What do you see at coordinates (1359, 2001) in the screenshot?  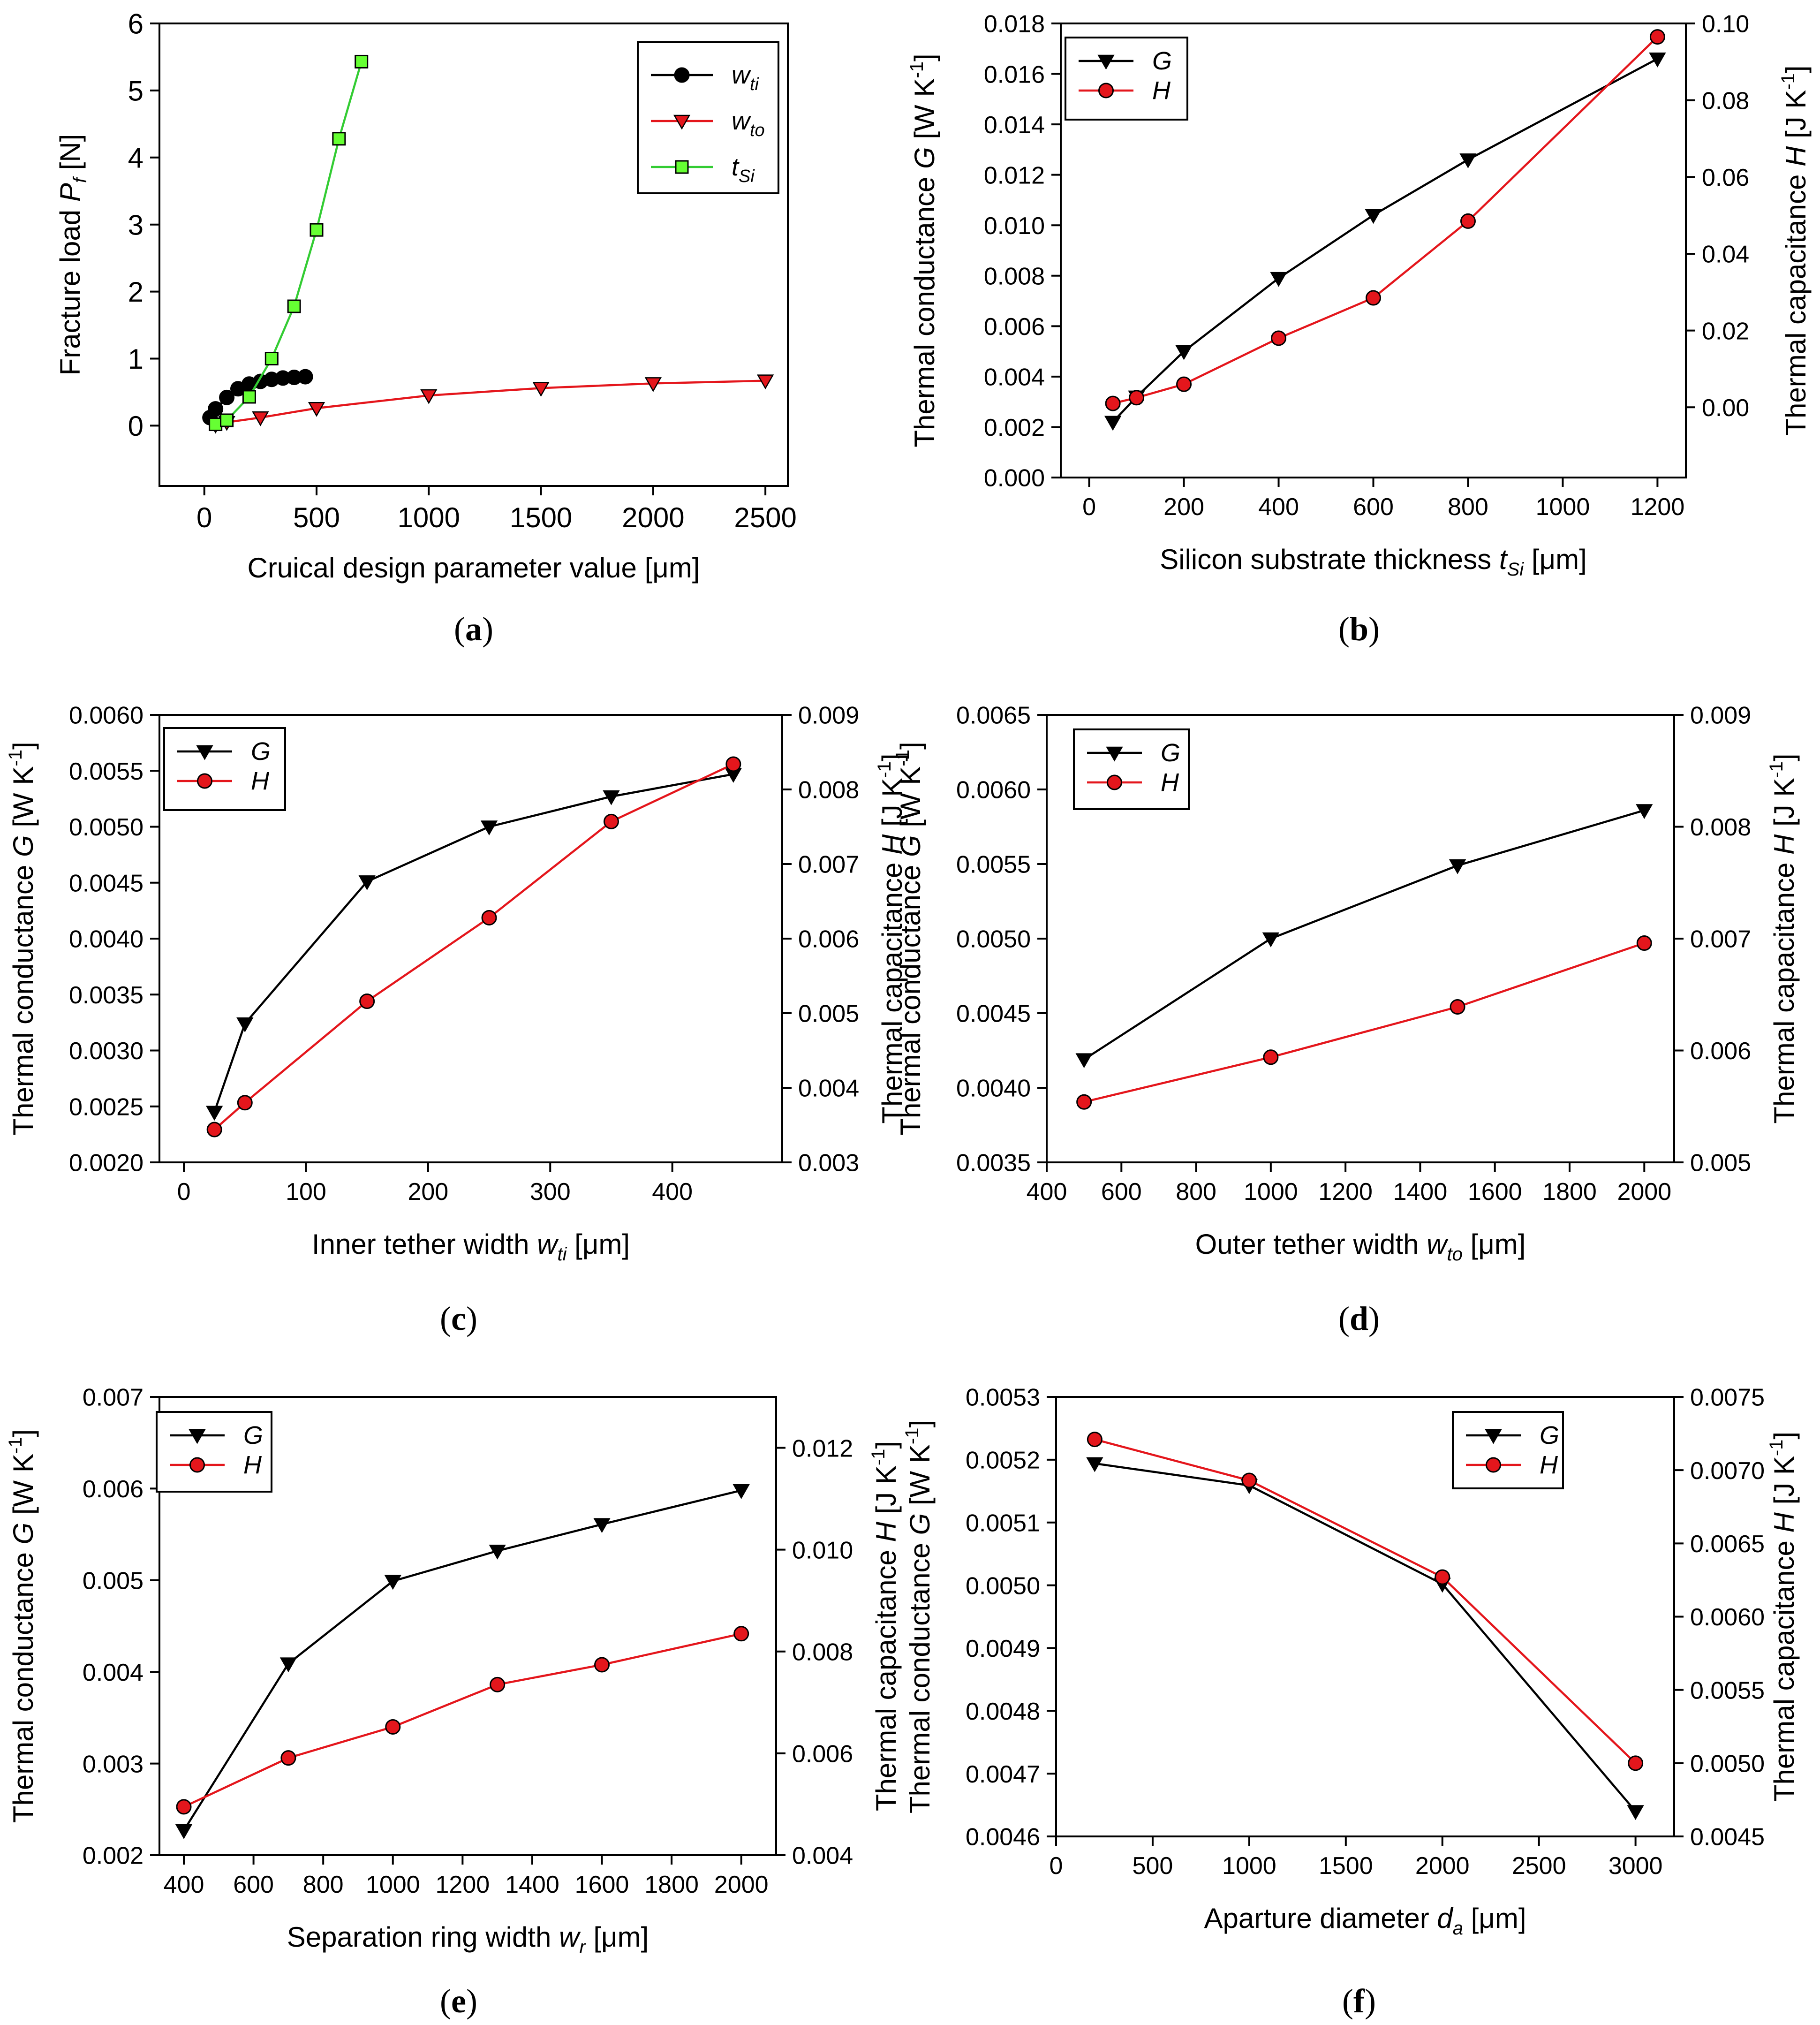 I see `panel-caption: (f)` at bounding box center [1359, 2001].